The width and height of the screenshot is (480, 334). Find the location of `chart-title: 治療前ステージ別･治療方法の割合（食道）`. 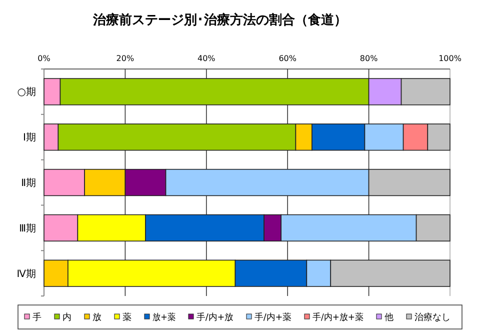

chart-title: 治療前ステージ別･治療方法の割合（食道） is located at coordinates (219, 20).